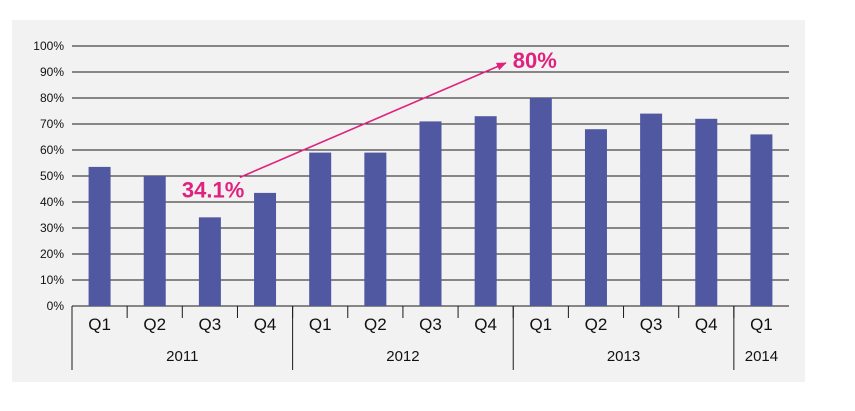  I want to click on y-tick-label: 60%, so click(52, 150).